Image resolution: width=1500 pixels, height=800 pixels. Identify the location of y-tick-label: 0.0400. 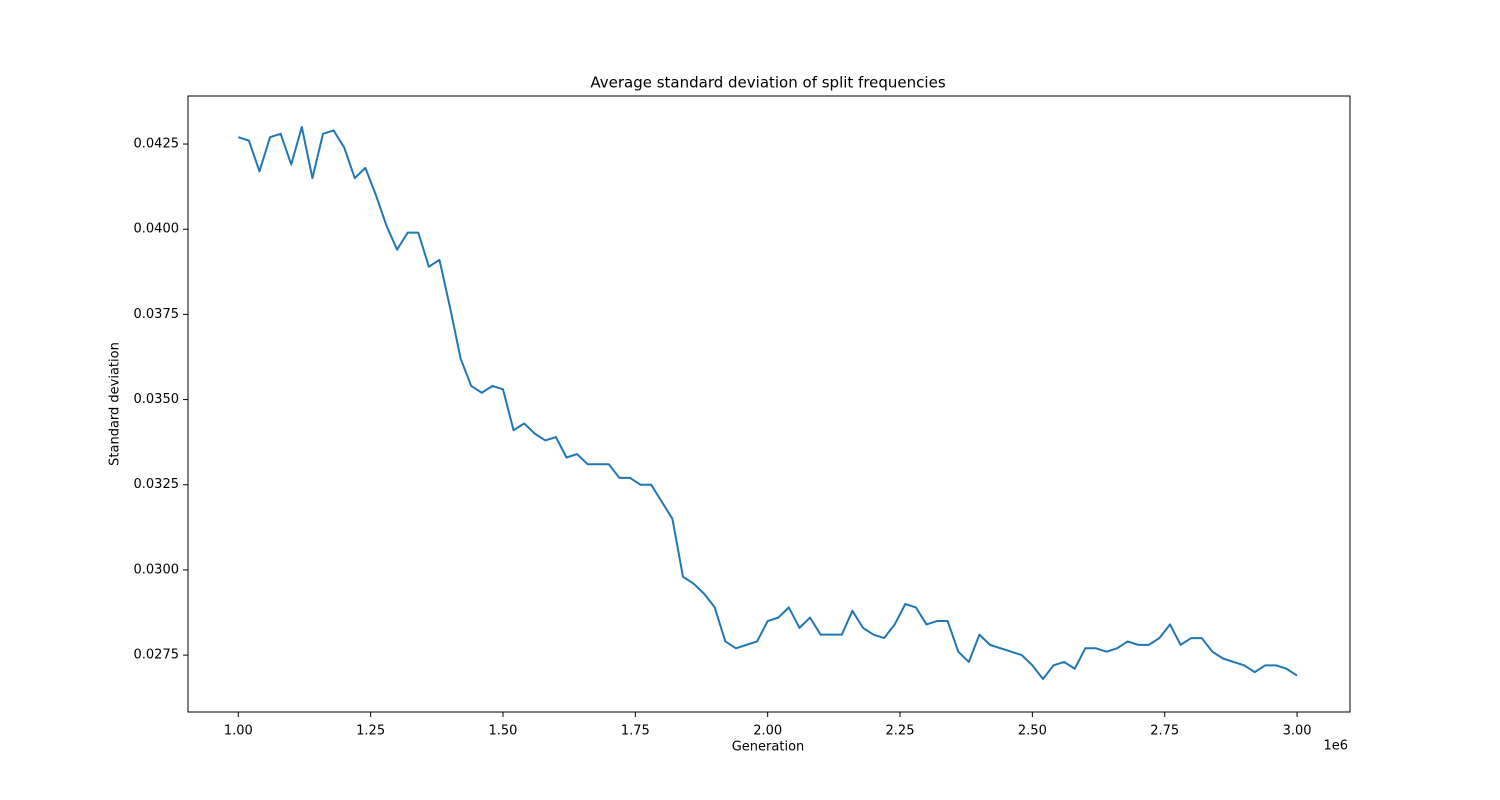
(157, 229).